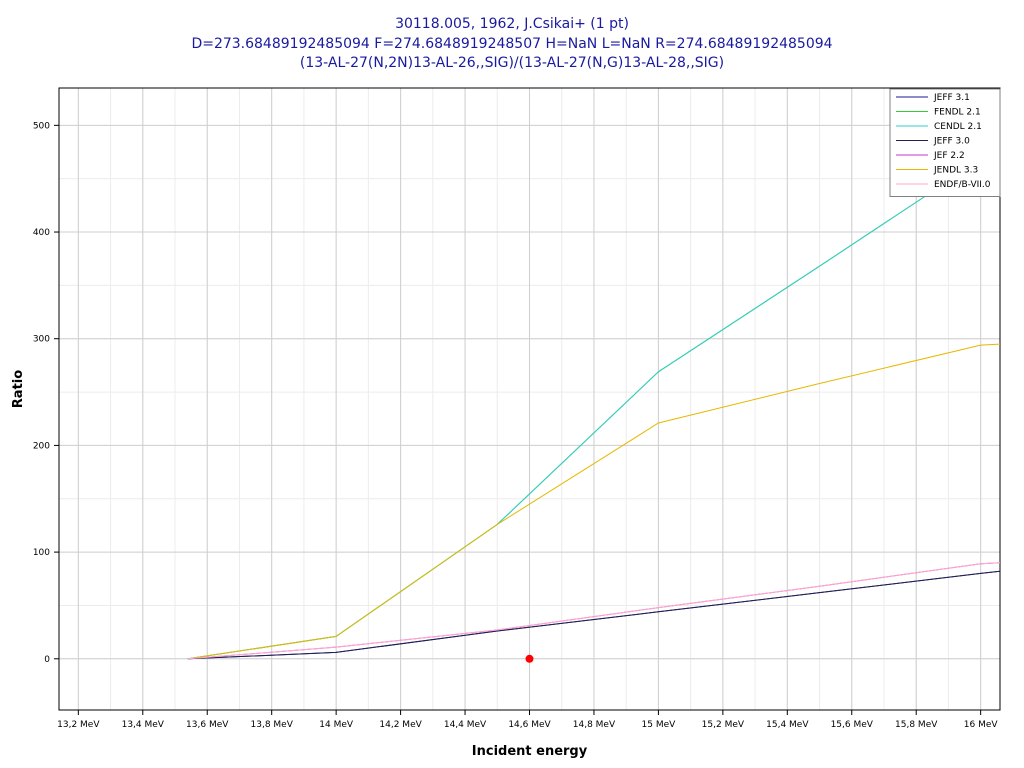 The width and height of the screenshot is (1024, 768). Describe the element at coordinates (336, 725) in the screenshot. I see `x-tick-label: 14 MeV` at that location.